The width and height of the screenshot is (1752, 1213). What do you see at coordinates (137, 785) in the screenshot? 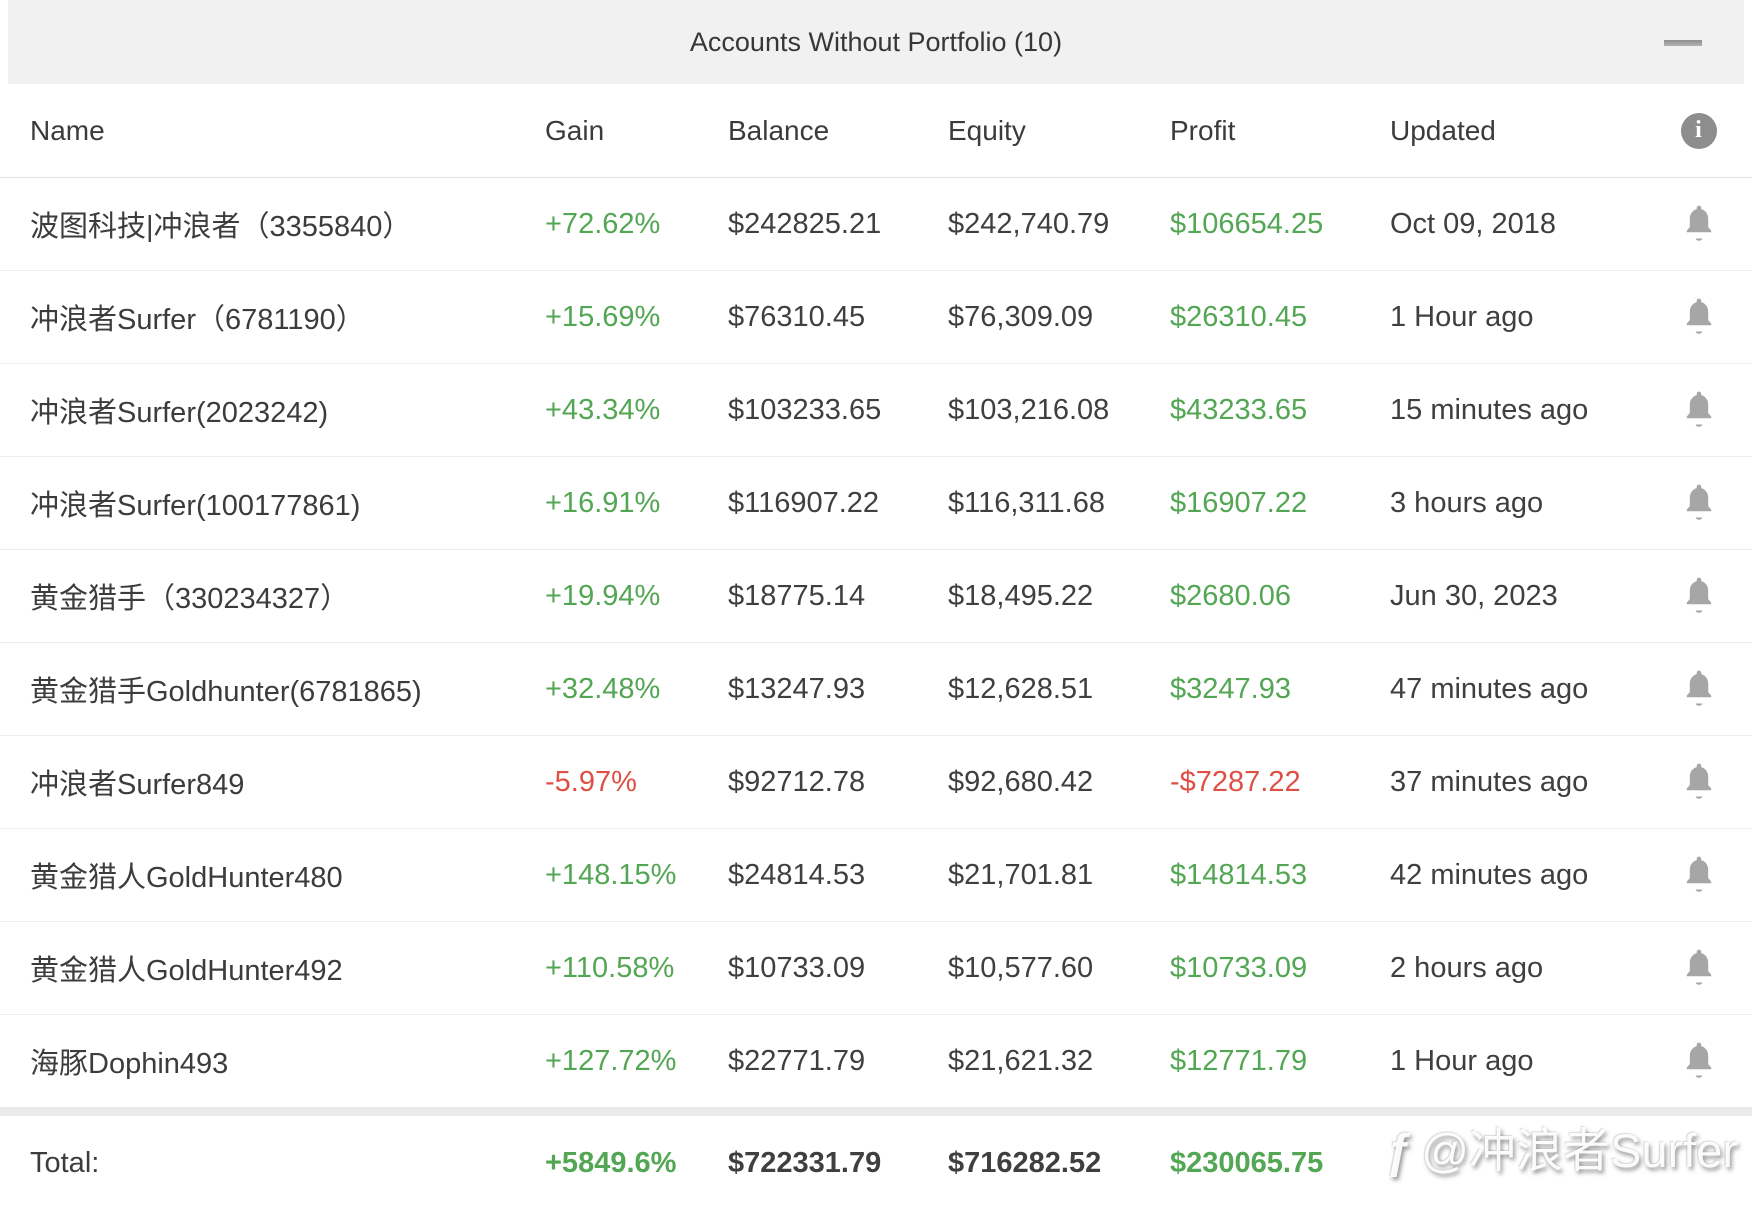
I see `account-name: 冲浪者Surfer849` at bounding box center [137, 785].